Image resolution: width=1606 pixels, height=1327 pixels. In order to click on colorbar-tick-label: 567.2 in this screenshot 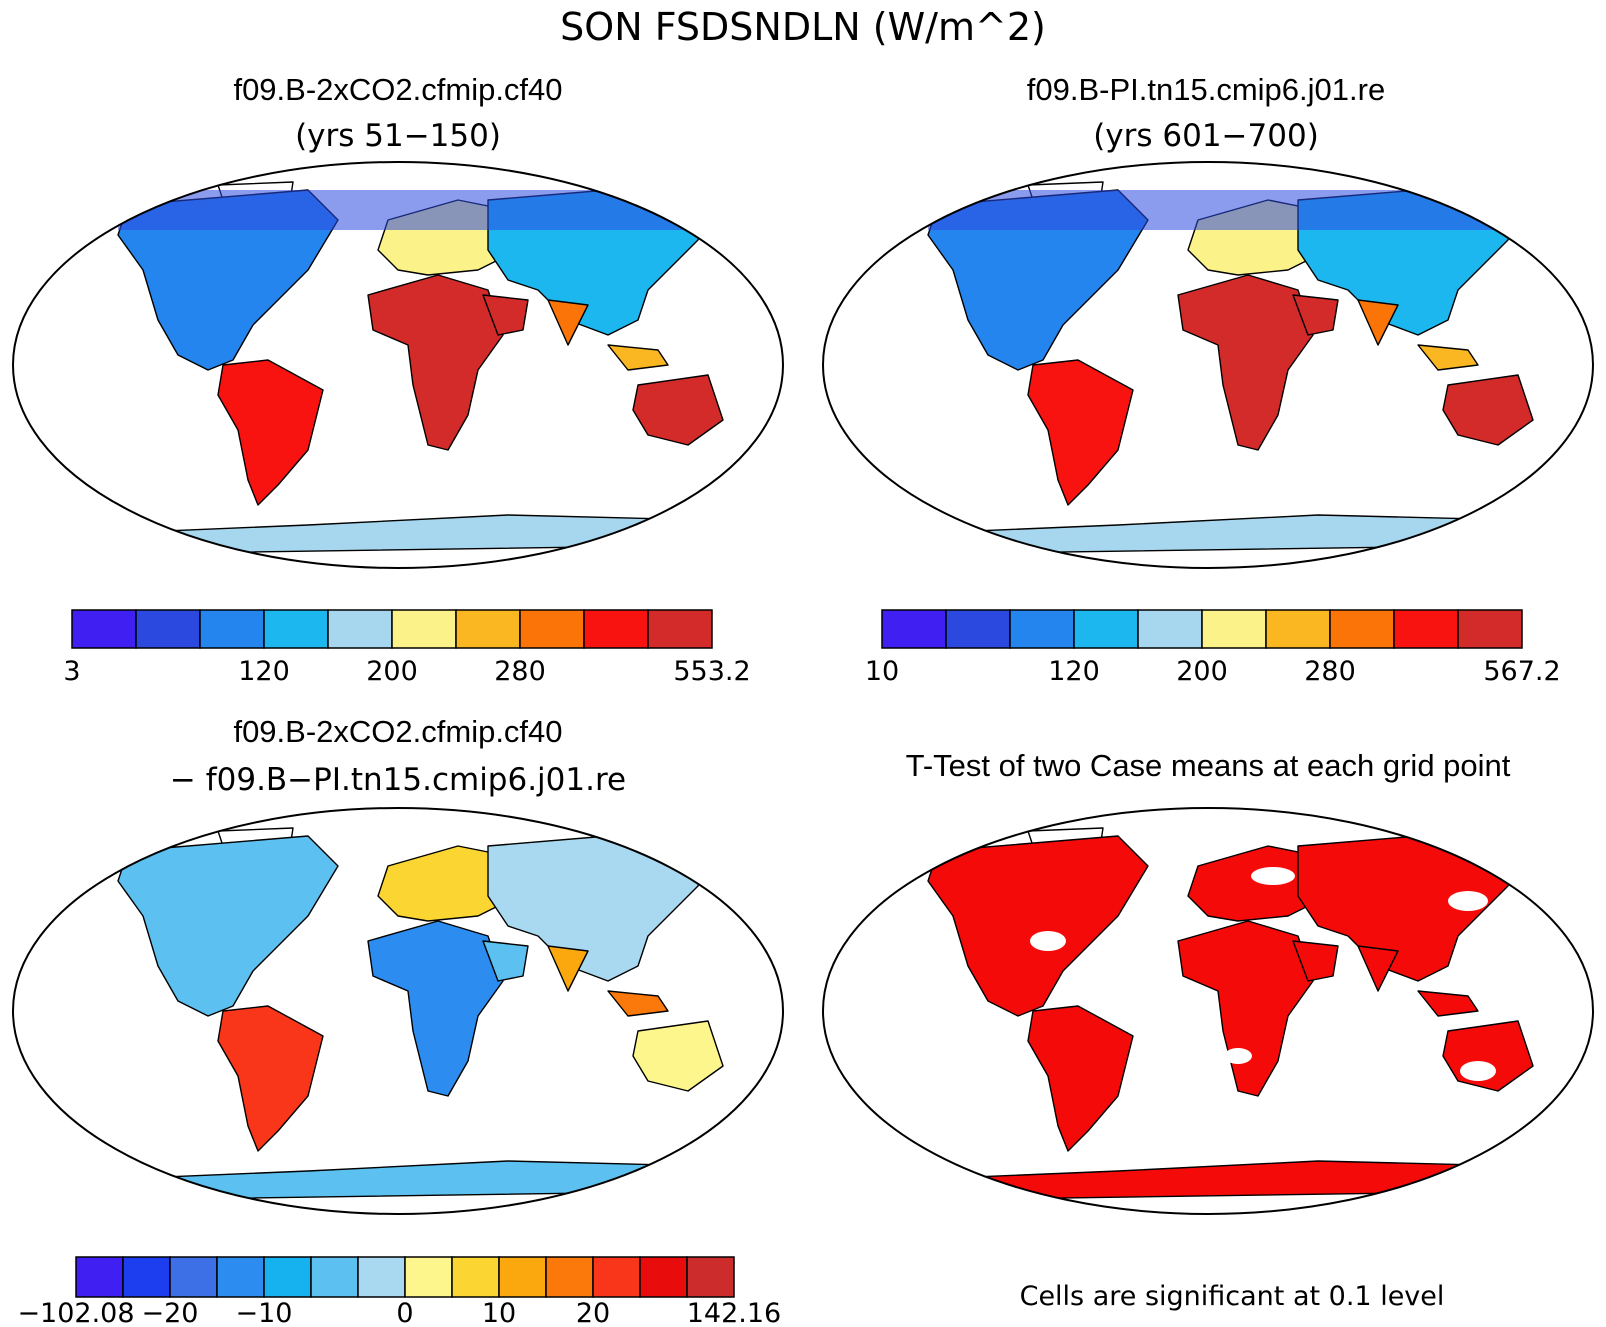, I will do `click(1521, 671)`.